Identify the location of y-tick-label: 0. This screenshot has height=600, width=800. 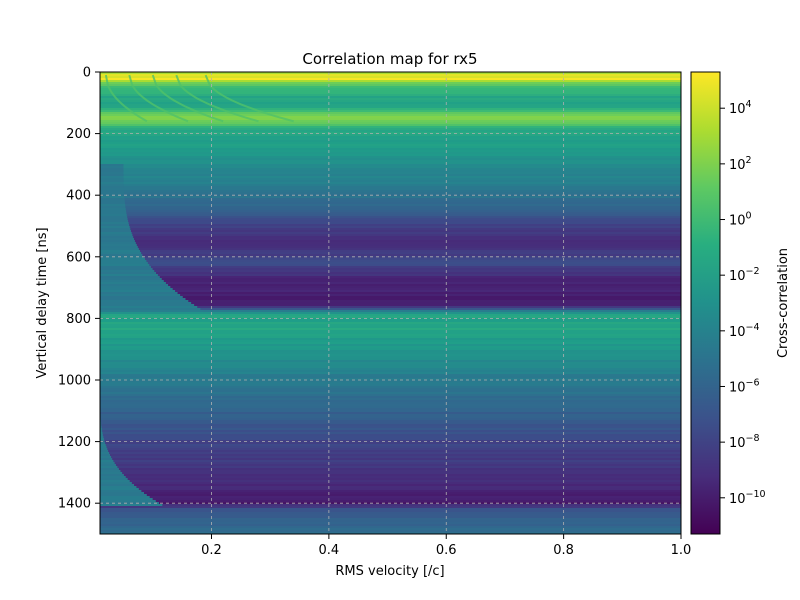
(87, 73).